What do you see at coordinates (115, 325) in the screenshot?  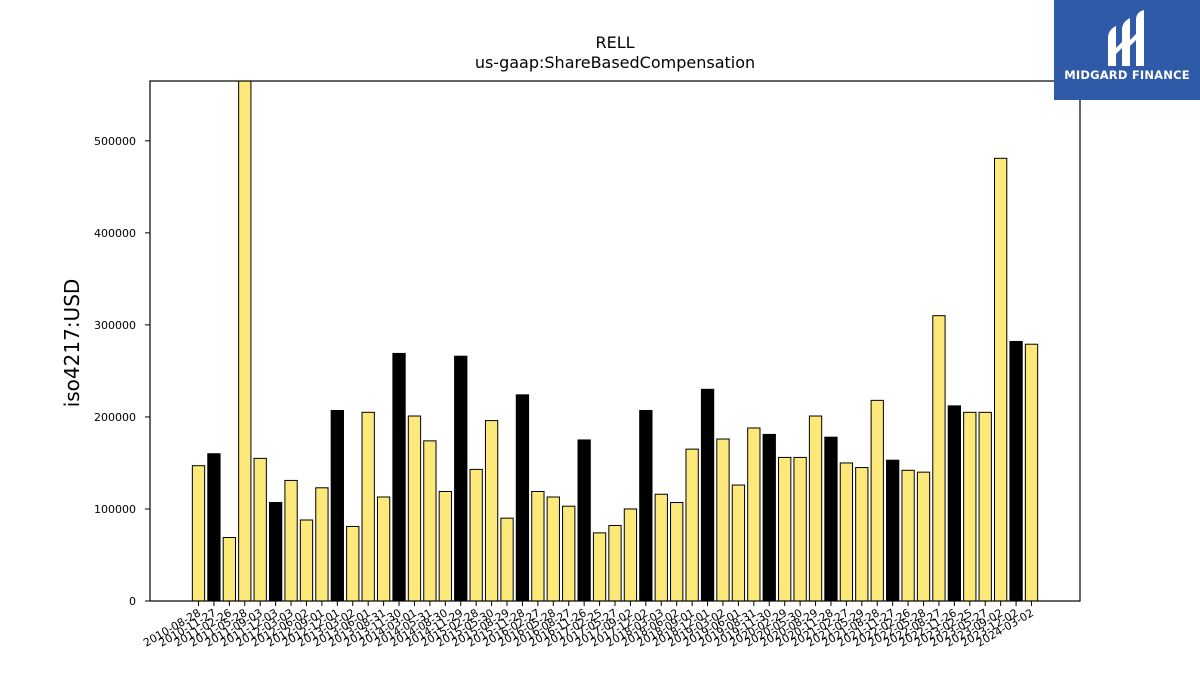 I see `y-tick-label: 300000` at bounding box center [115, 325].